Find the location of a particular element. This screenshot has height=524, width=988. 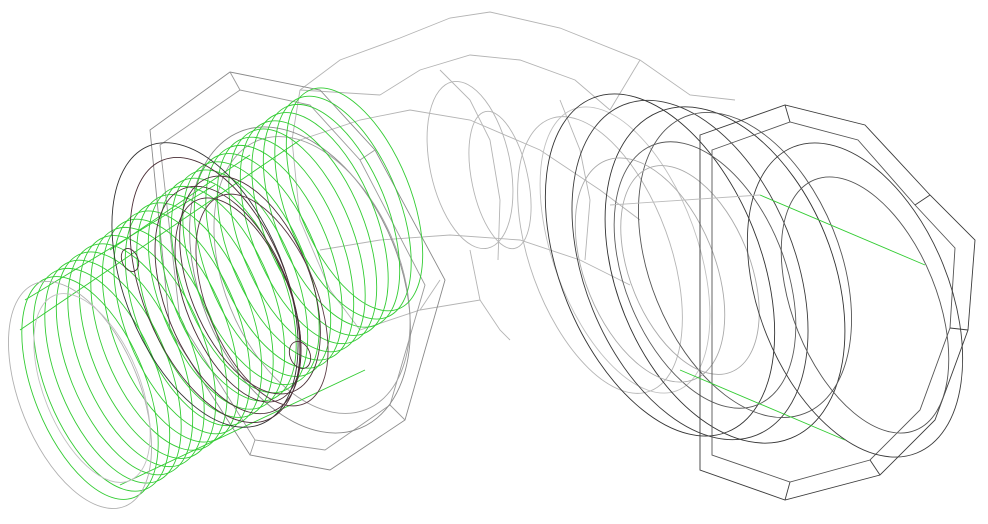

body-bore-top is located at coordinates (470, 165).